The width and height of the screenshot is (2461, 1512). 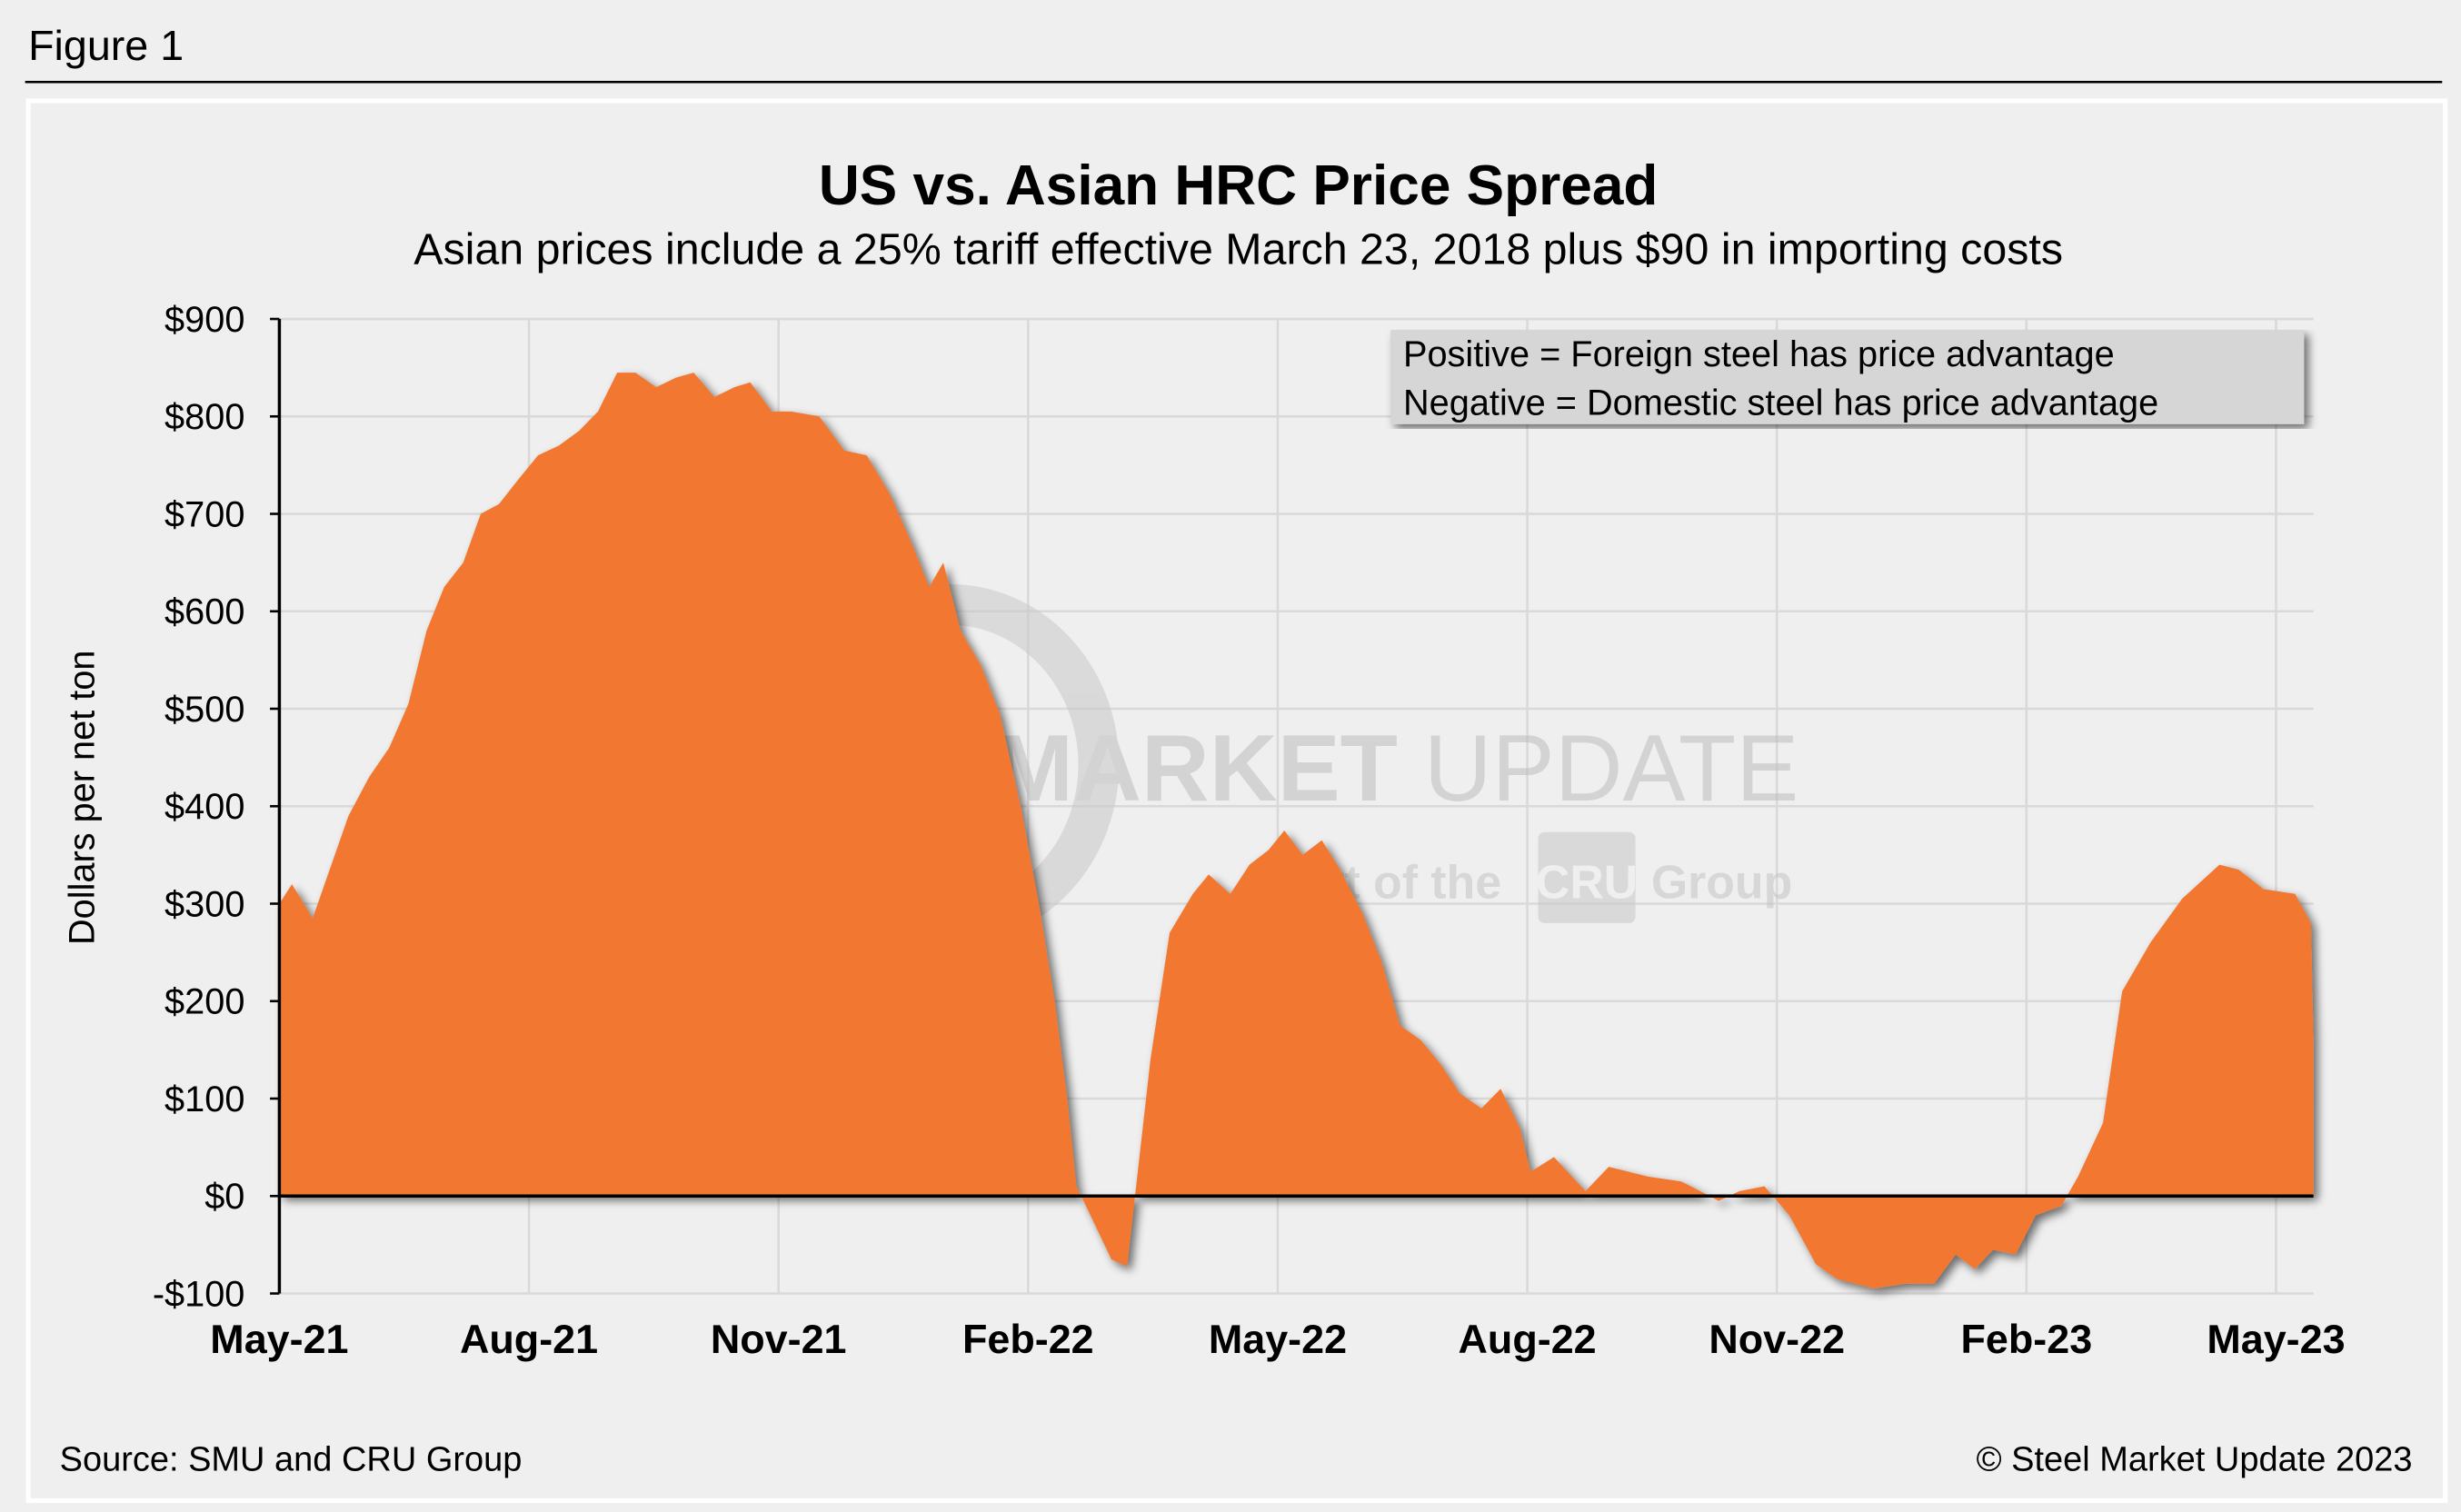 I want to click on svg-text: CRU, so click(x=1587, y=881).